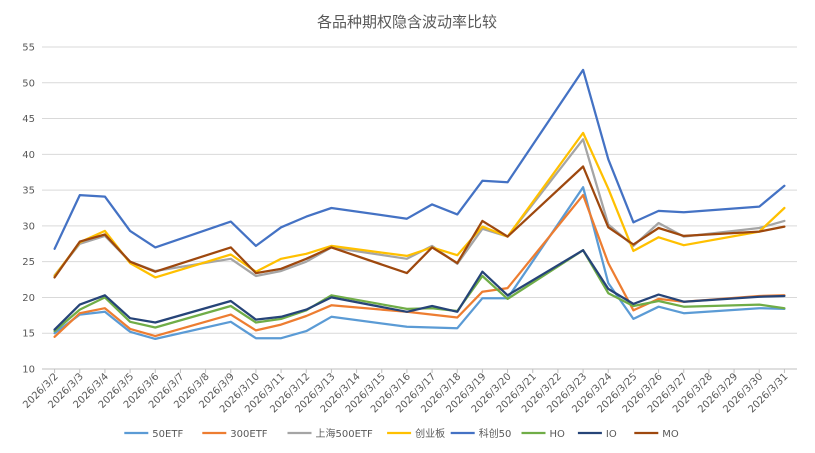  Describe the element at coordinates (430, 433) in the screenshot. I see `legend-label: 创业板` at that location.